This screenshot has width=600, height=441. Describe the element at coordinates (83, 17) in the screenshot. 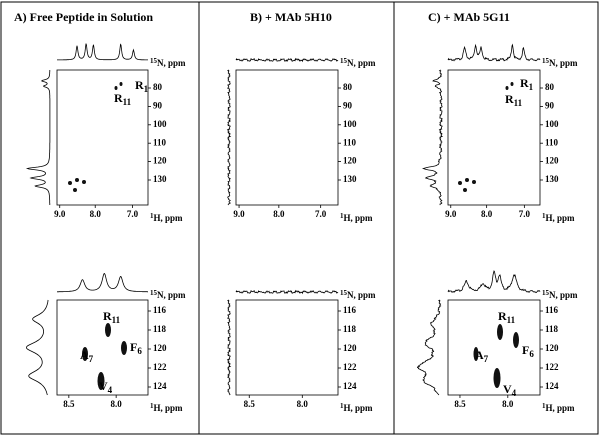

I see `panel-title: A) Free Peptide in Solution` at that location.